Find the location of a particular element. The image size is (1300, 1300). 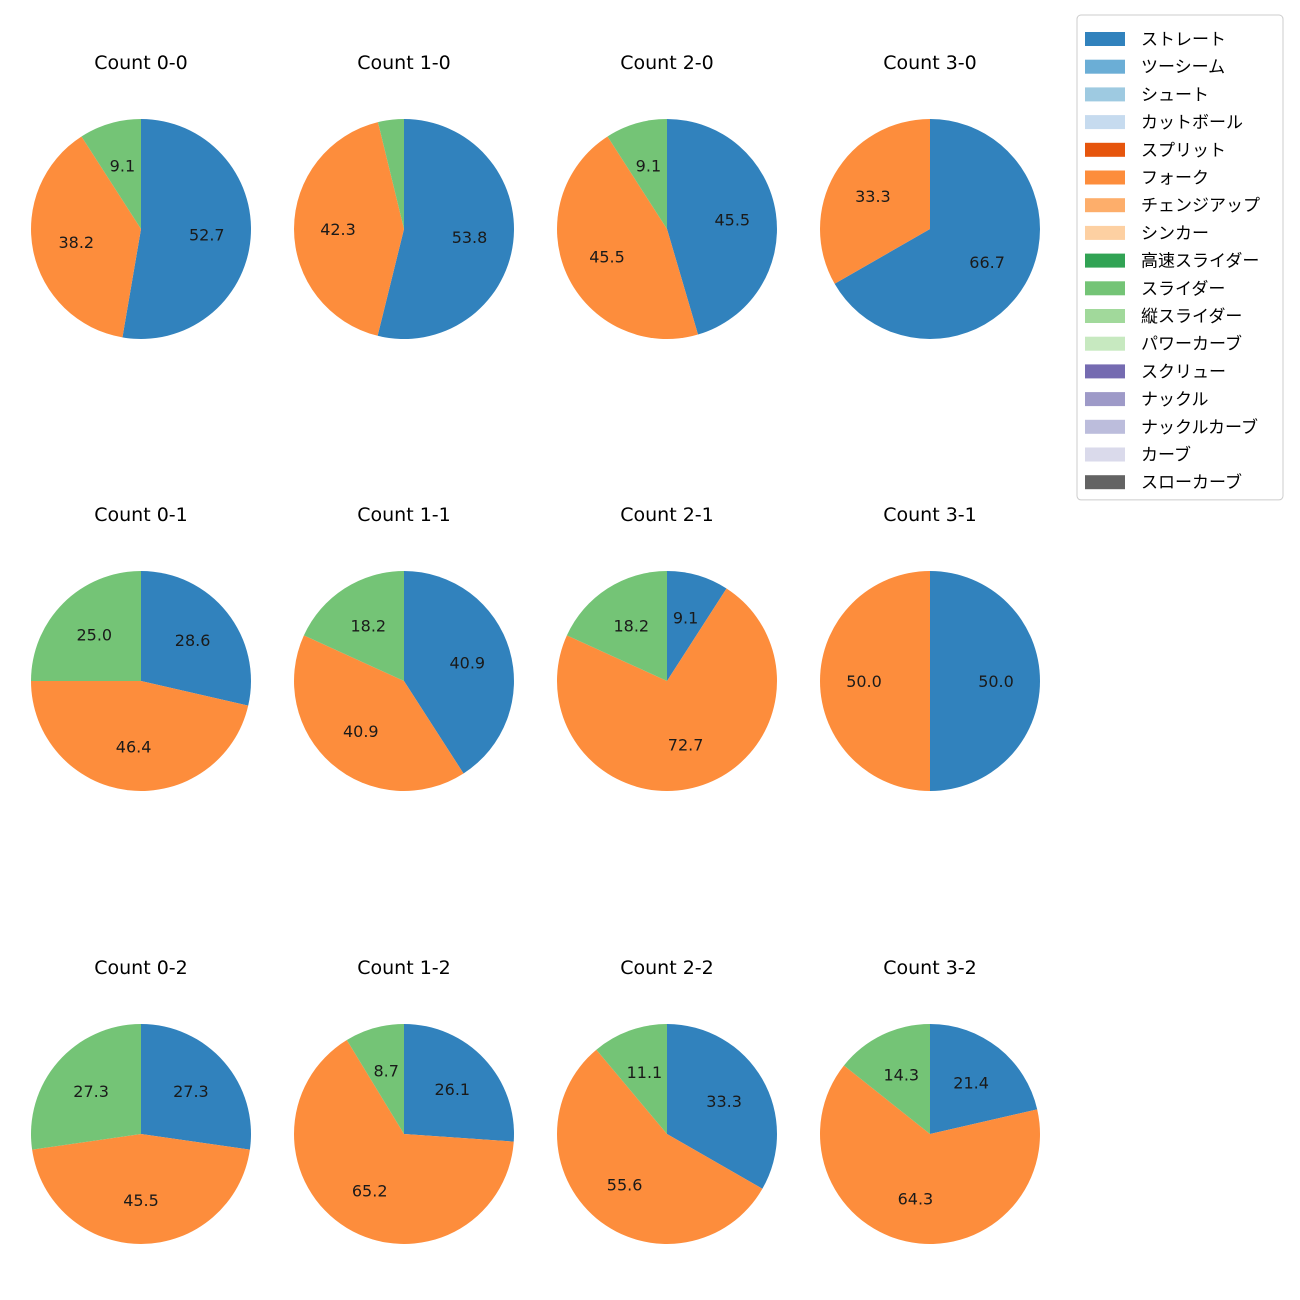

pie-title: Count 3-1 is located at coordinates (930, 515).